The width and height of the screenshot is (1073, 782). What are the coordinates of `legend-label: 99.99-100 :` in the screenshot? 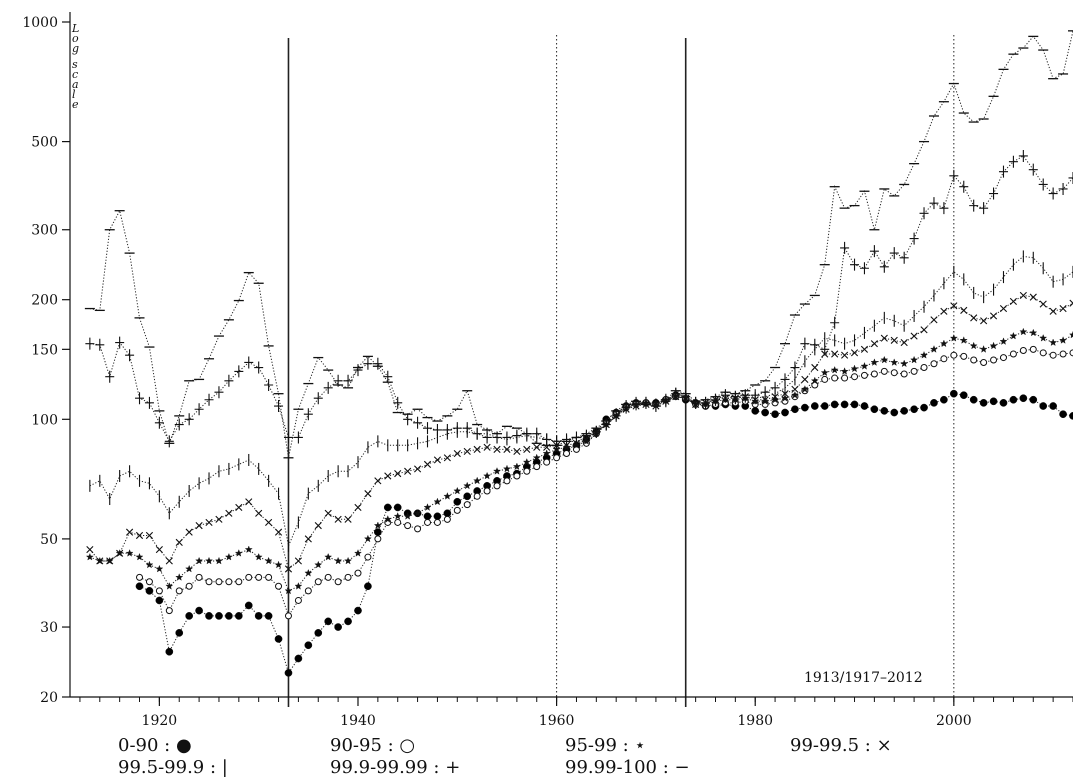 It's located at (619, 767).